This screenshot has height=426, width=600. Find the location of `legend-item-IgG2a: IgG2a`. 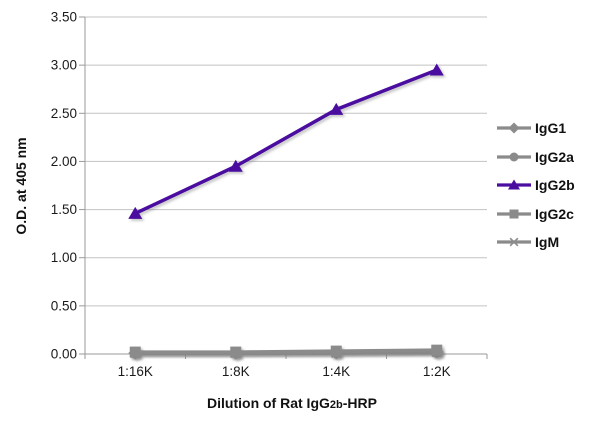

legend-item-IgG2a: IgG2a is located at coordinates (535, 157).